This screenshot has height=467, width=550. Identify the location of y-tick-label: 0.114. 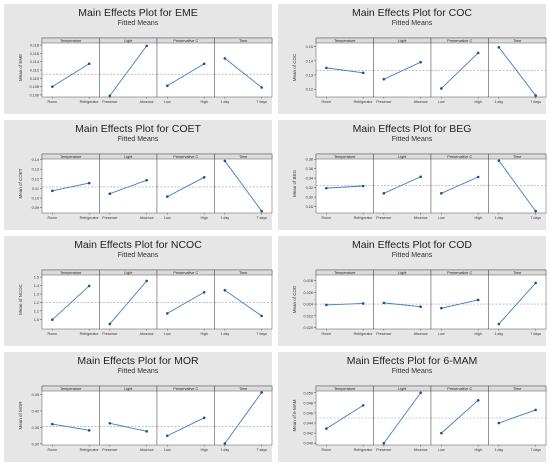
(34, 62).